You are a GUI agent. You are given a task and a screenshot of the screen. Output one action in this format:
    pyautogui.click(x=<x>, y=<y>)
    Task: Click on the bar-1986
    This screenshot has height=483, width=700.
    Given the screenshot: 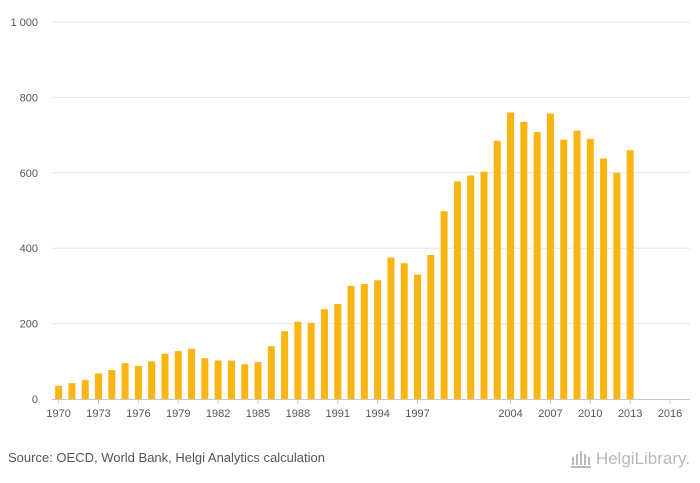 What is the action you would take?
    pyautogui.click(x=271, y=372)
    